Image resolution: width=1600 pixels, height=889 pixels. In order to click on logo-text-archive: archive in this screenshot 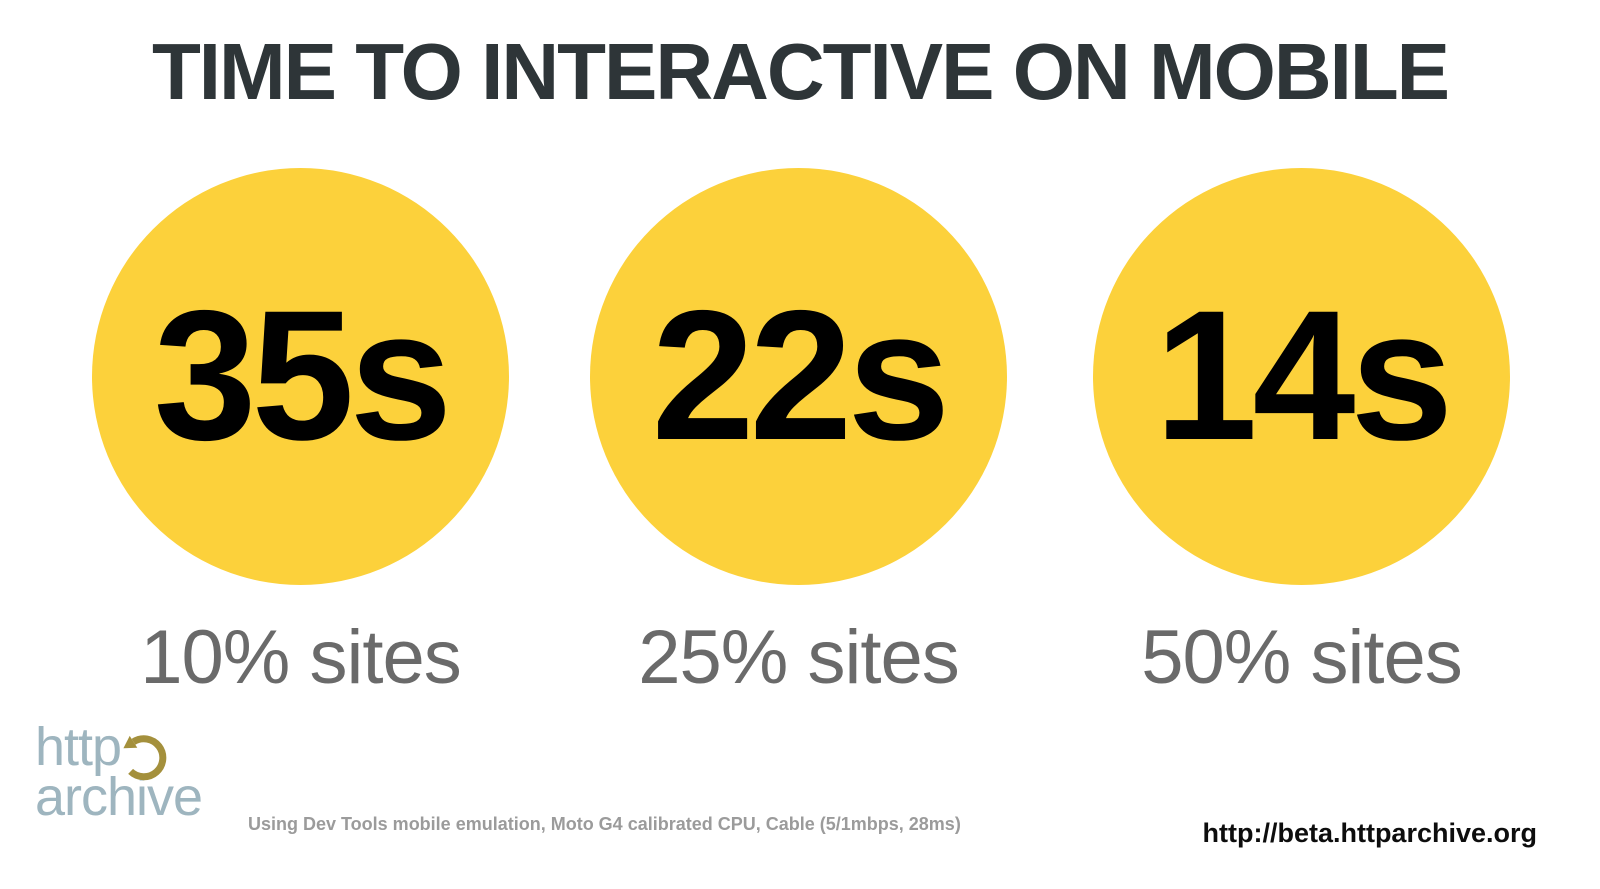, I will do `click(119, 797)`.